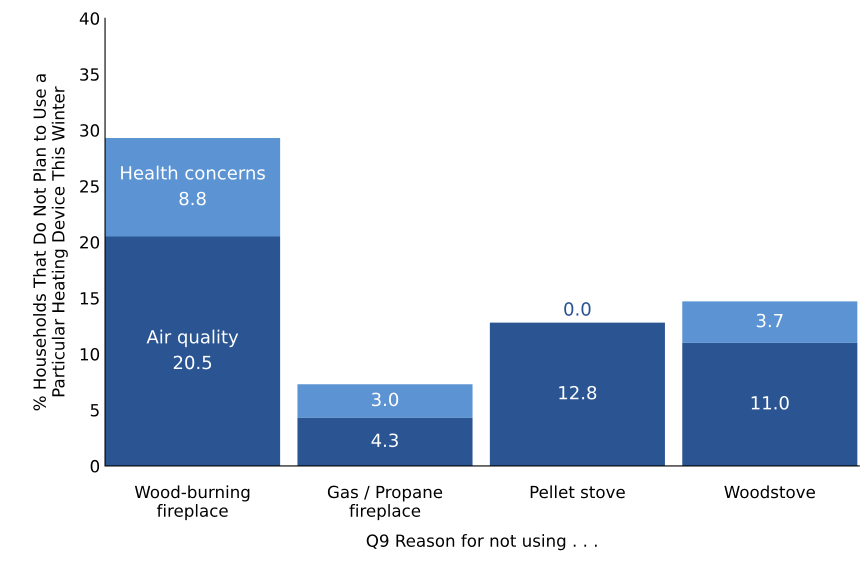 This screenshot has width=861, height=571. Describe the element at coordinates (193, 173) in the screenshot. I see `series-label: Health concerns` at that location.